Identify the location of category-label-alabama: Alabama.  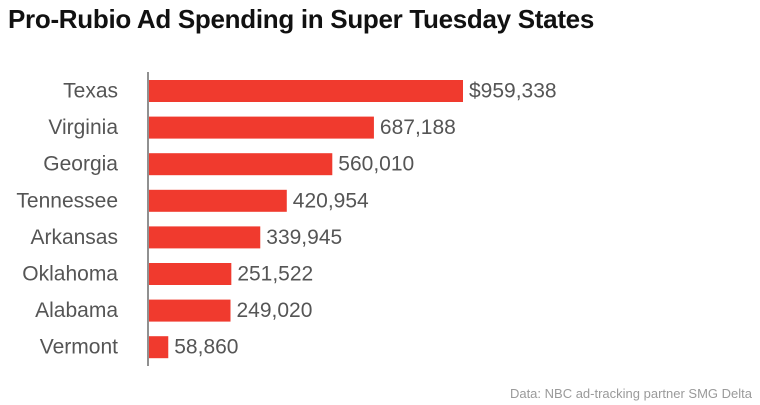
(76, 310).